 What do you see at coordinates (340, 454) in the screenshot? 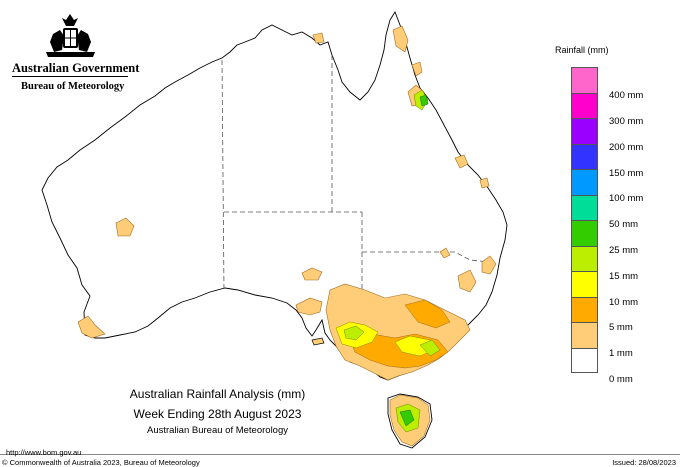
I see `footer-divider` at bounding box center [340, 454].